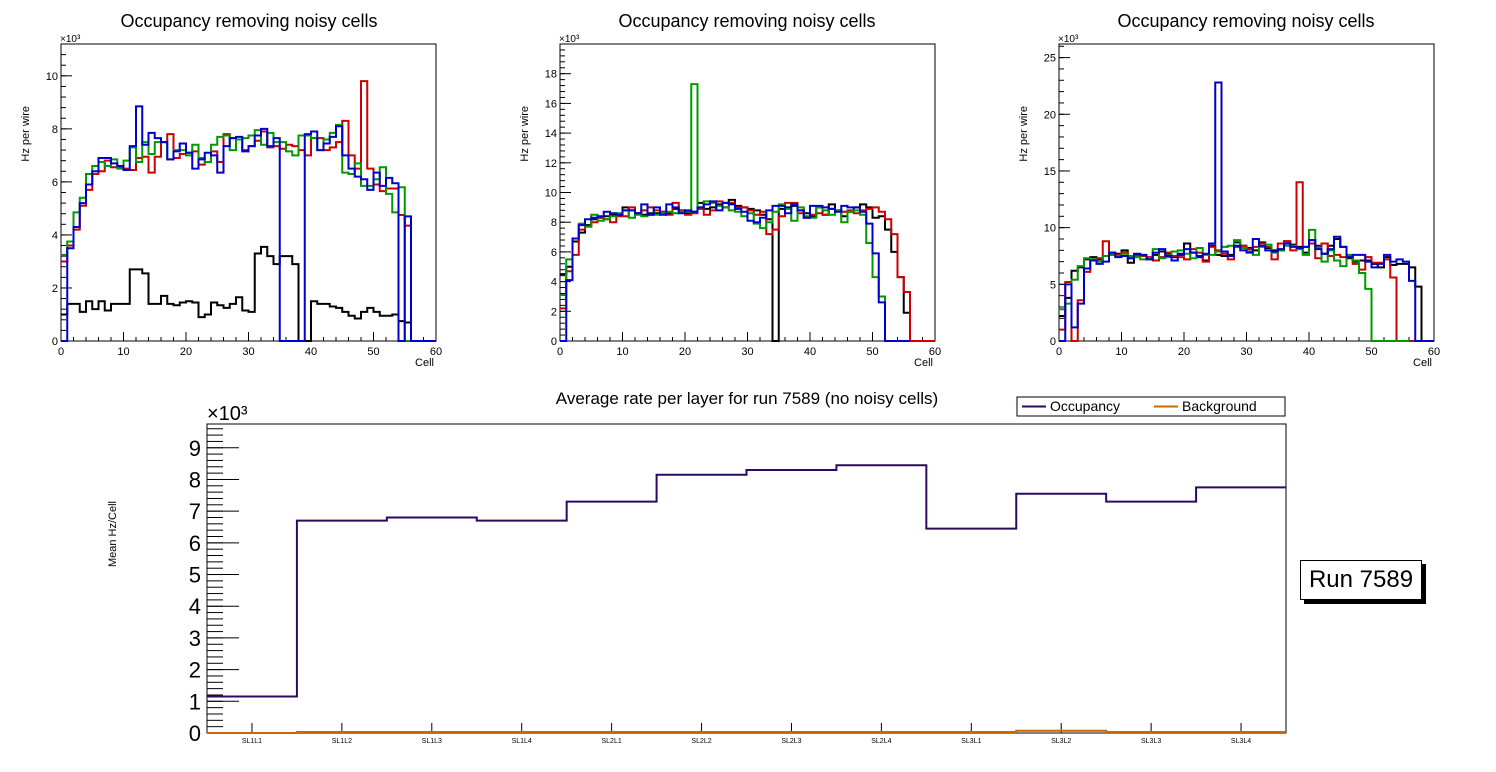  I want to click on y-tick-label: 7, so click(195, 511).